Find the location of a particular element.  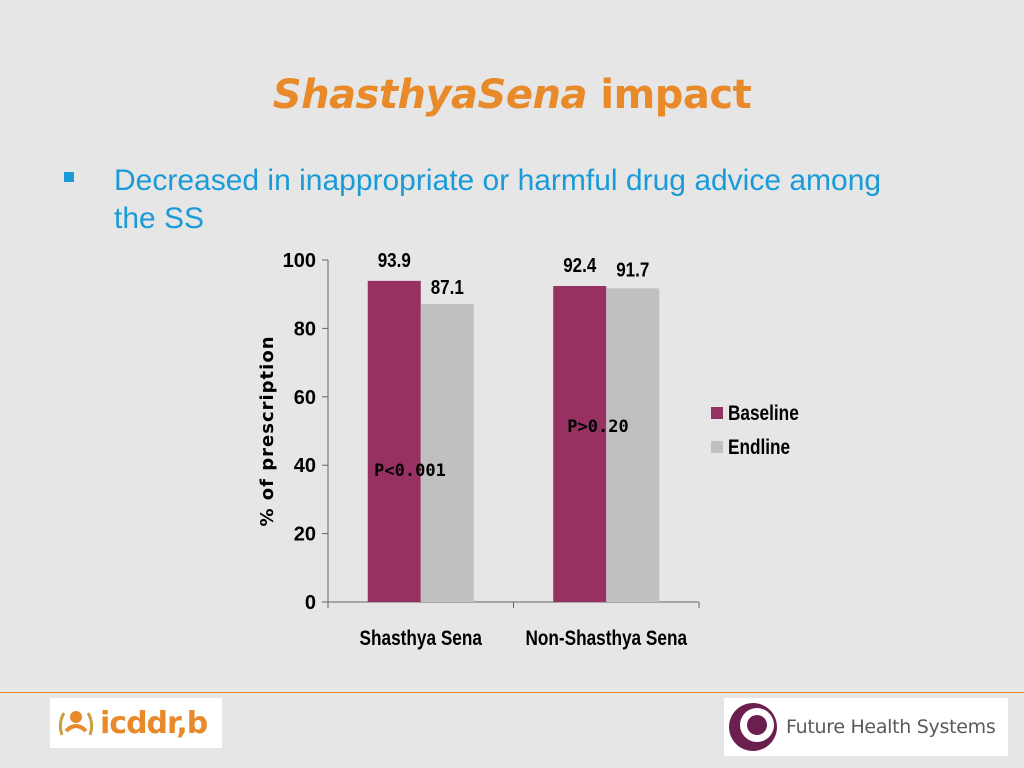

y-tick-label: 20 is located at coordinates (305, 535).